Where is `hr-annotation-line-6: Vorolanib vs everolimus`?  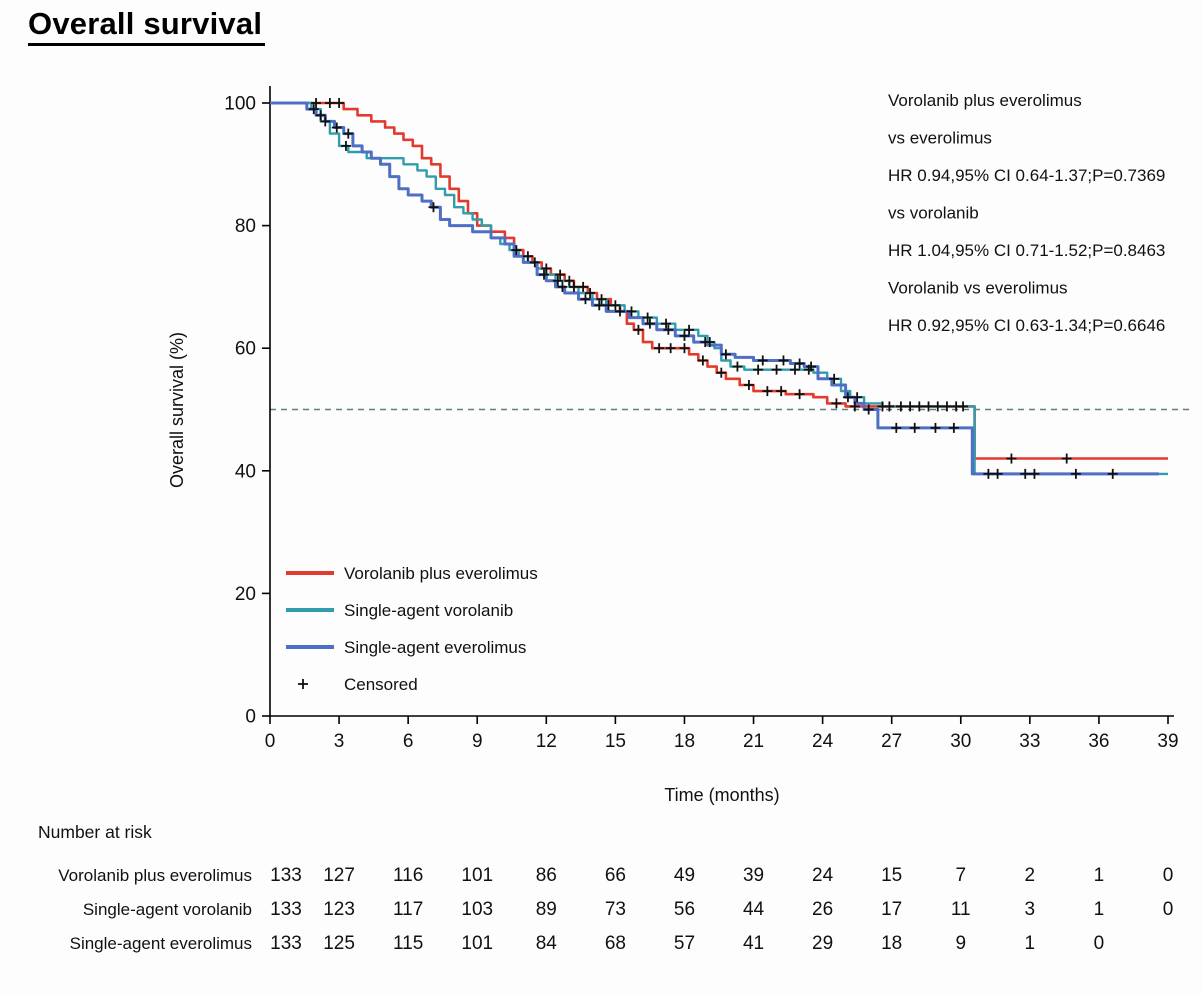
hr-annotation-line-6: Vorolanib vs everolimus is located at coordinates (978, 288).